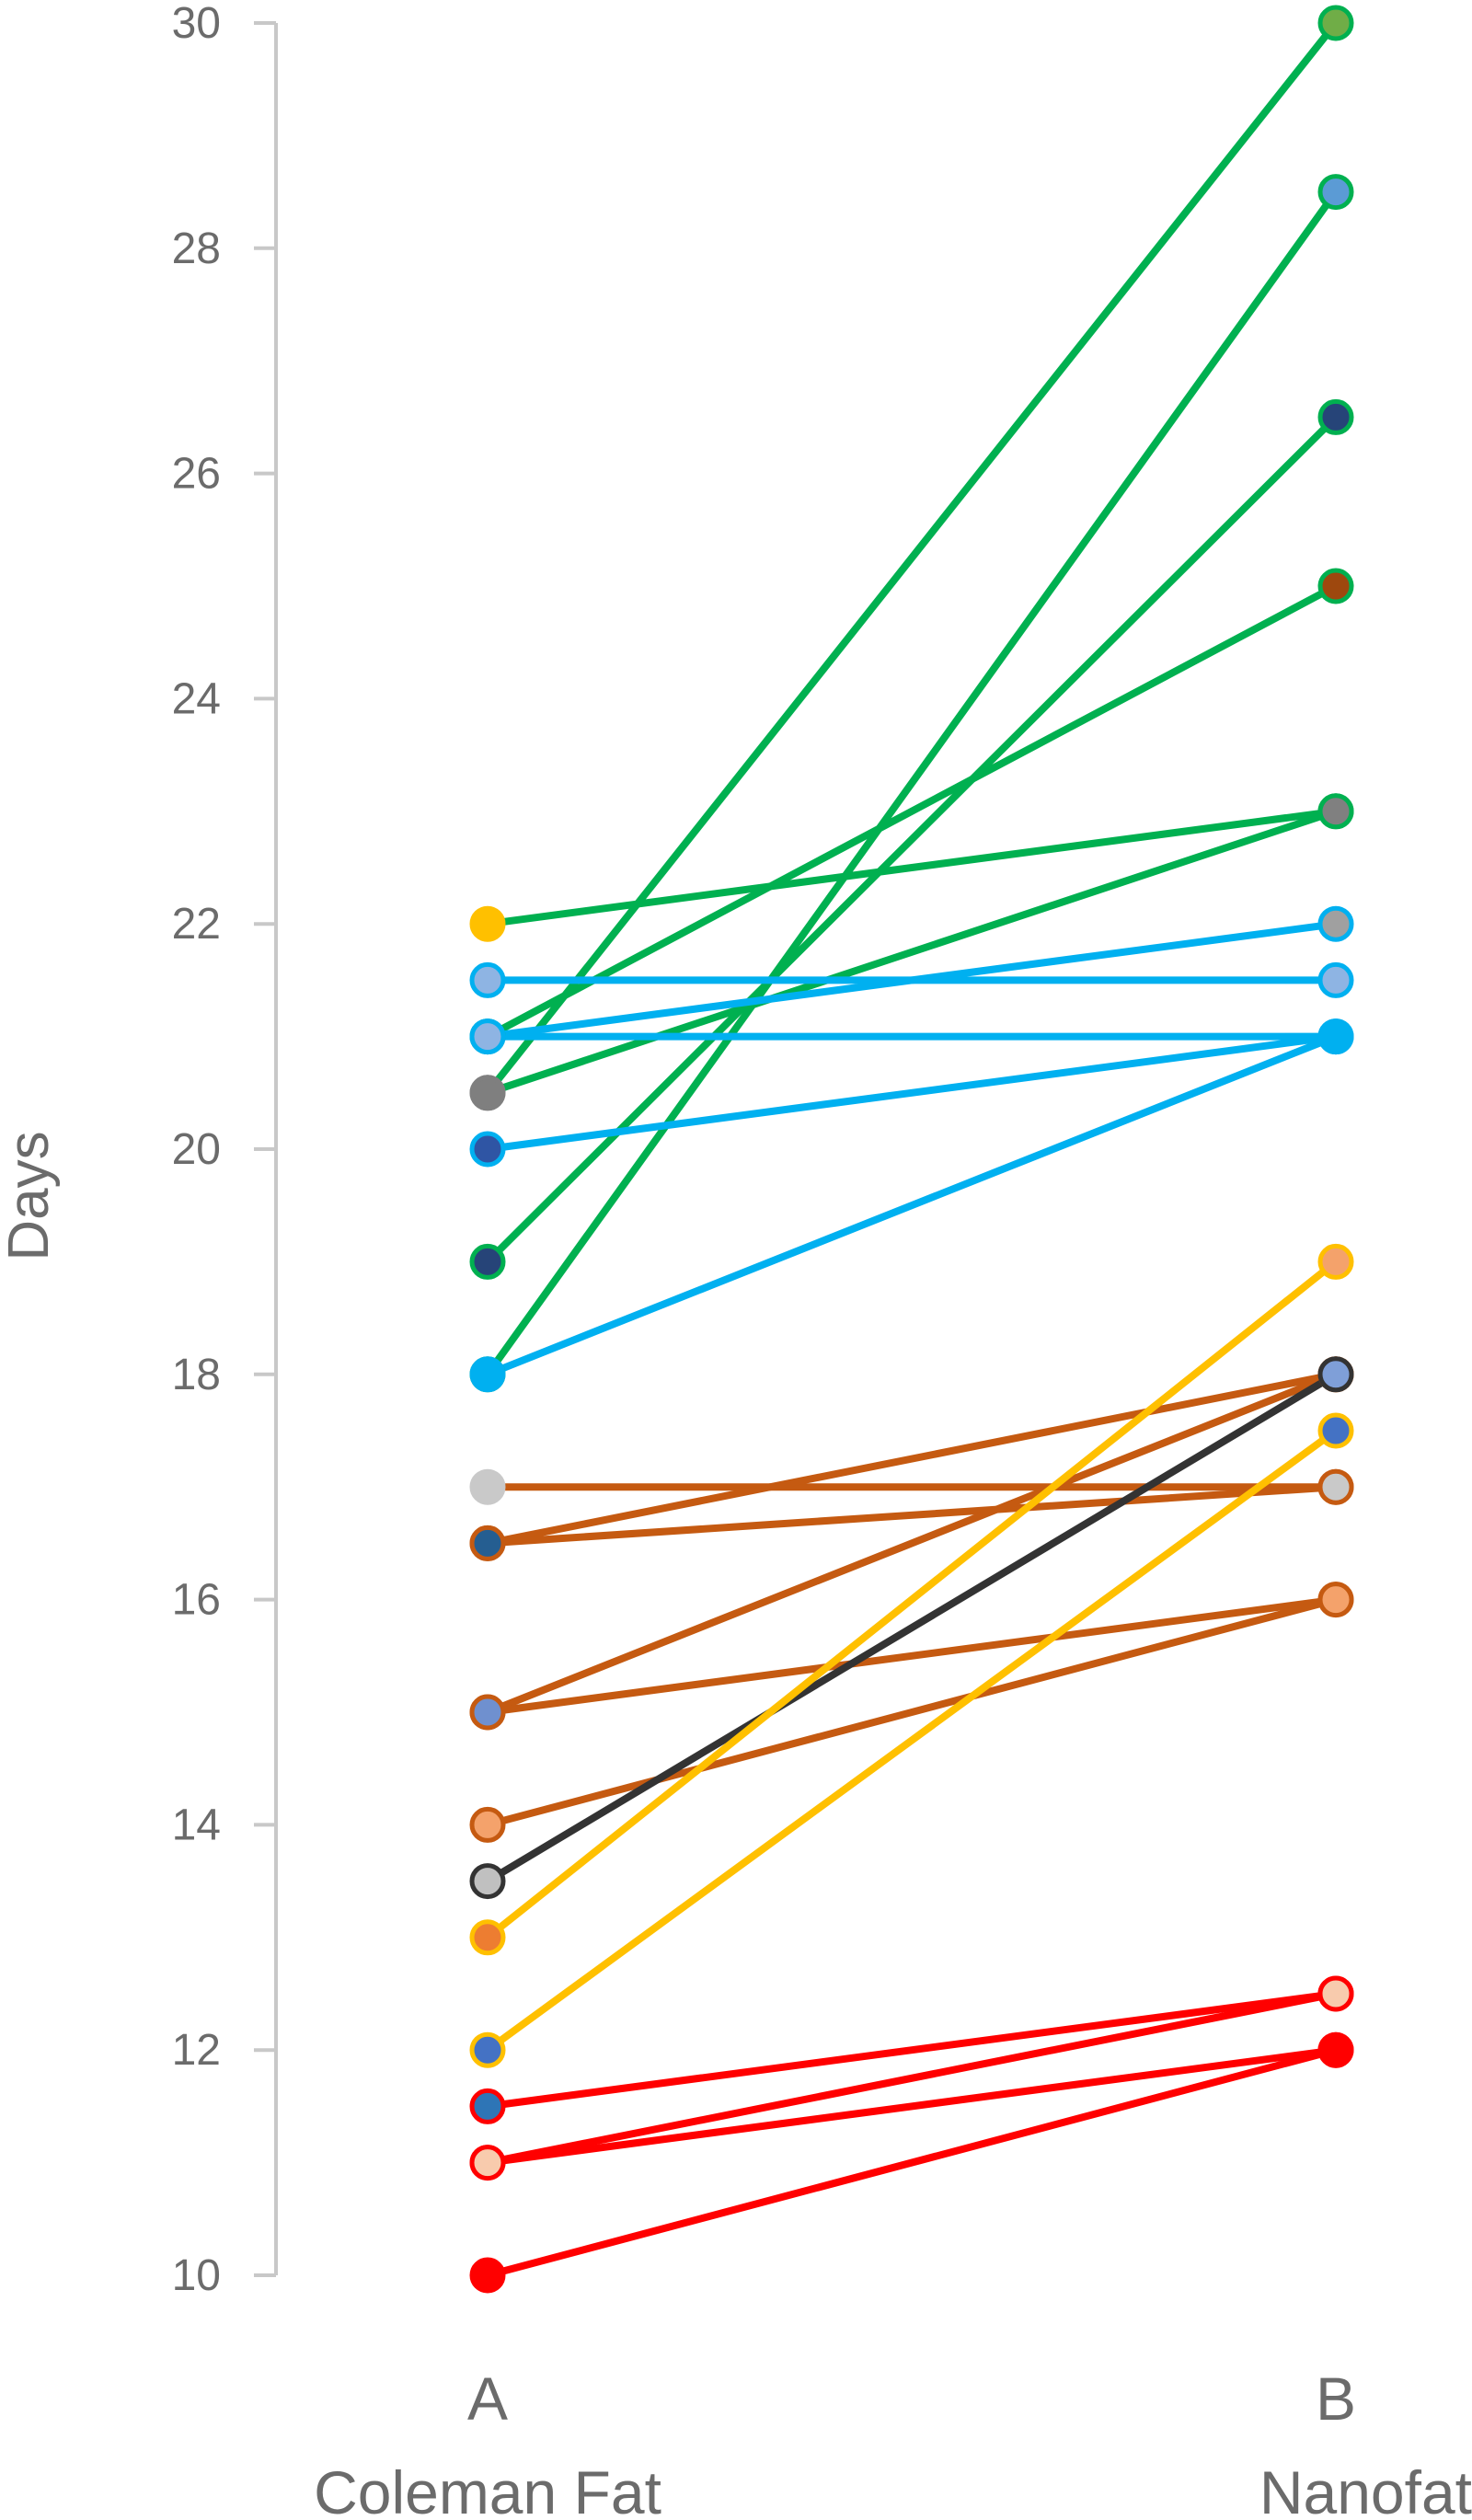  Describe the element at coordinates (196, 1825) in the screenshot. I see `y-tick-label: 14` at that location.